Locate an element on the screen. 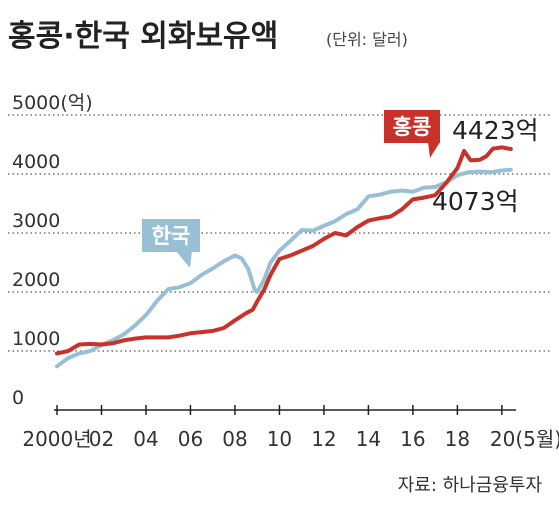  x-tick-label: 04 is located at coordinates (145, 439).